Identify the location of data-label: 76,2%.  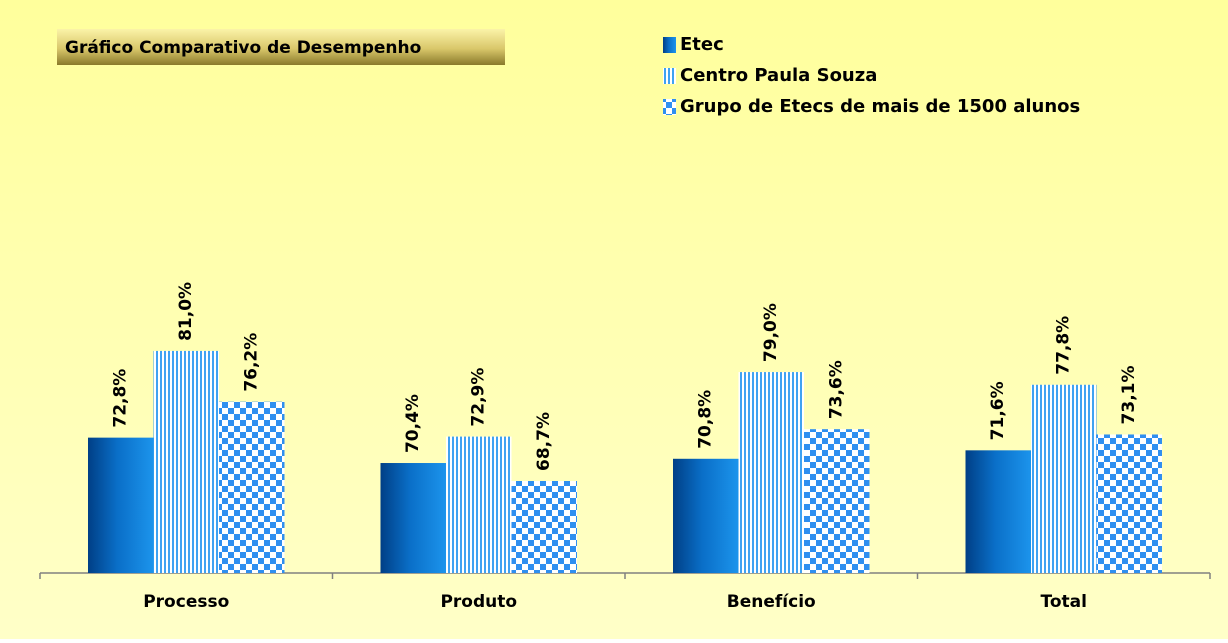
(252, 362).